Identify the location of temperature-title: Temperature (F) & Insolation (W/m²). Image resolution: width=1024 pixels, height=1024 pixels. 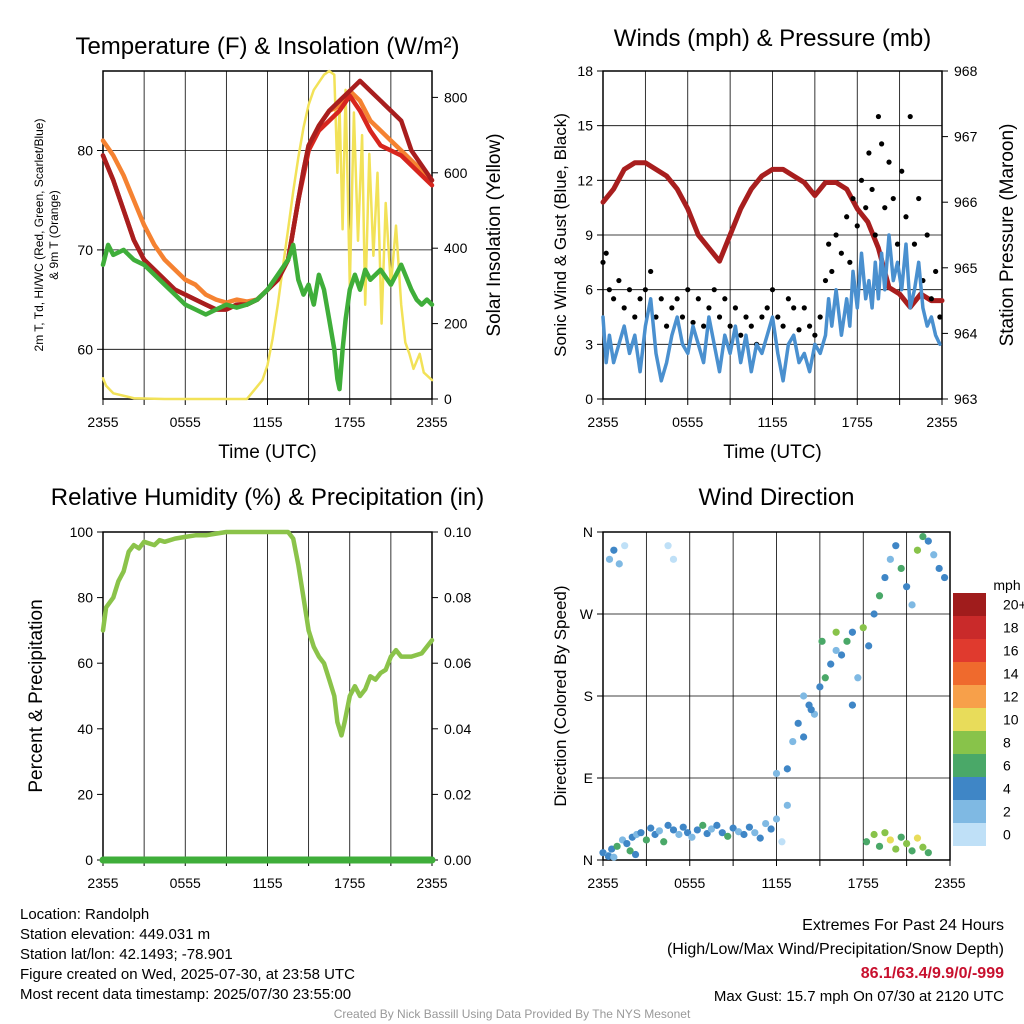
(267, 46).